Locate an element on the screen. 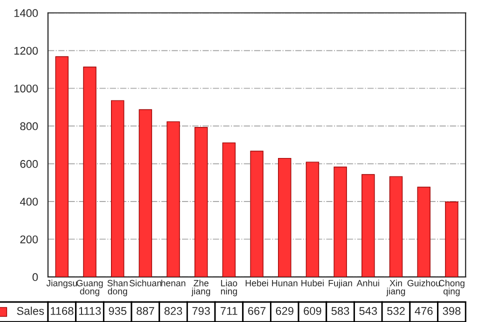 The image size is (480, 322). data-label: 476 is located at coordinates (423, 311).